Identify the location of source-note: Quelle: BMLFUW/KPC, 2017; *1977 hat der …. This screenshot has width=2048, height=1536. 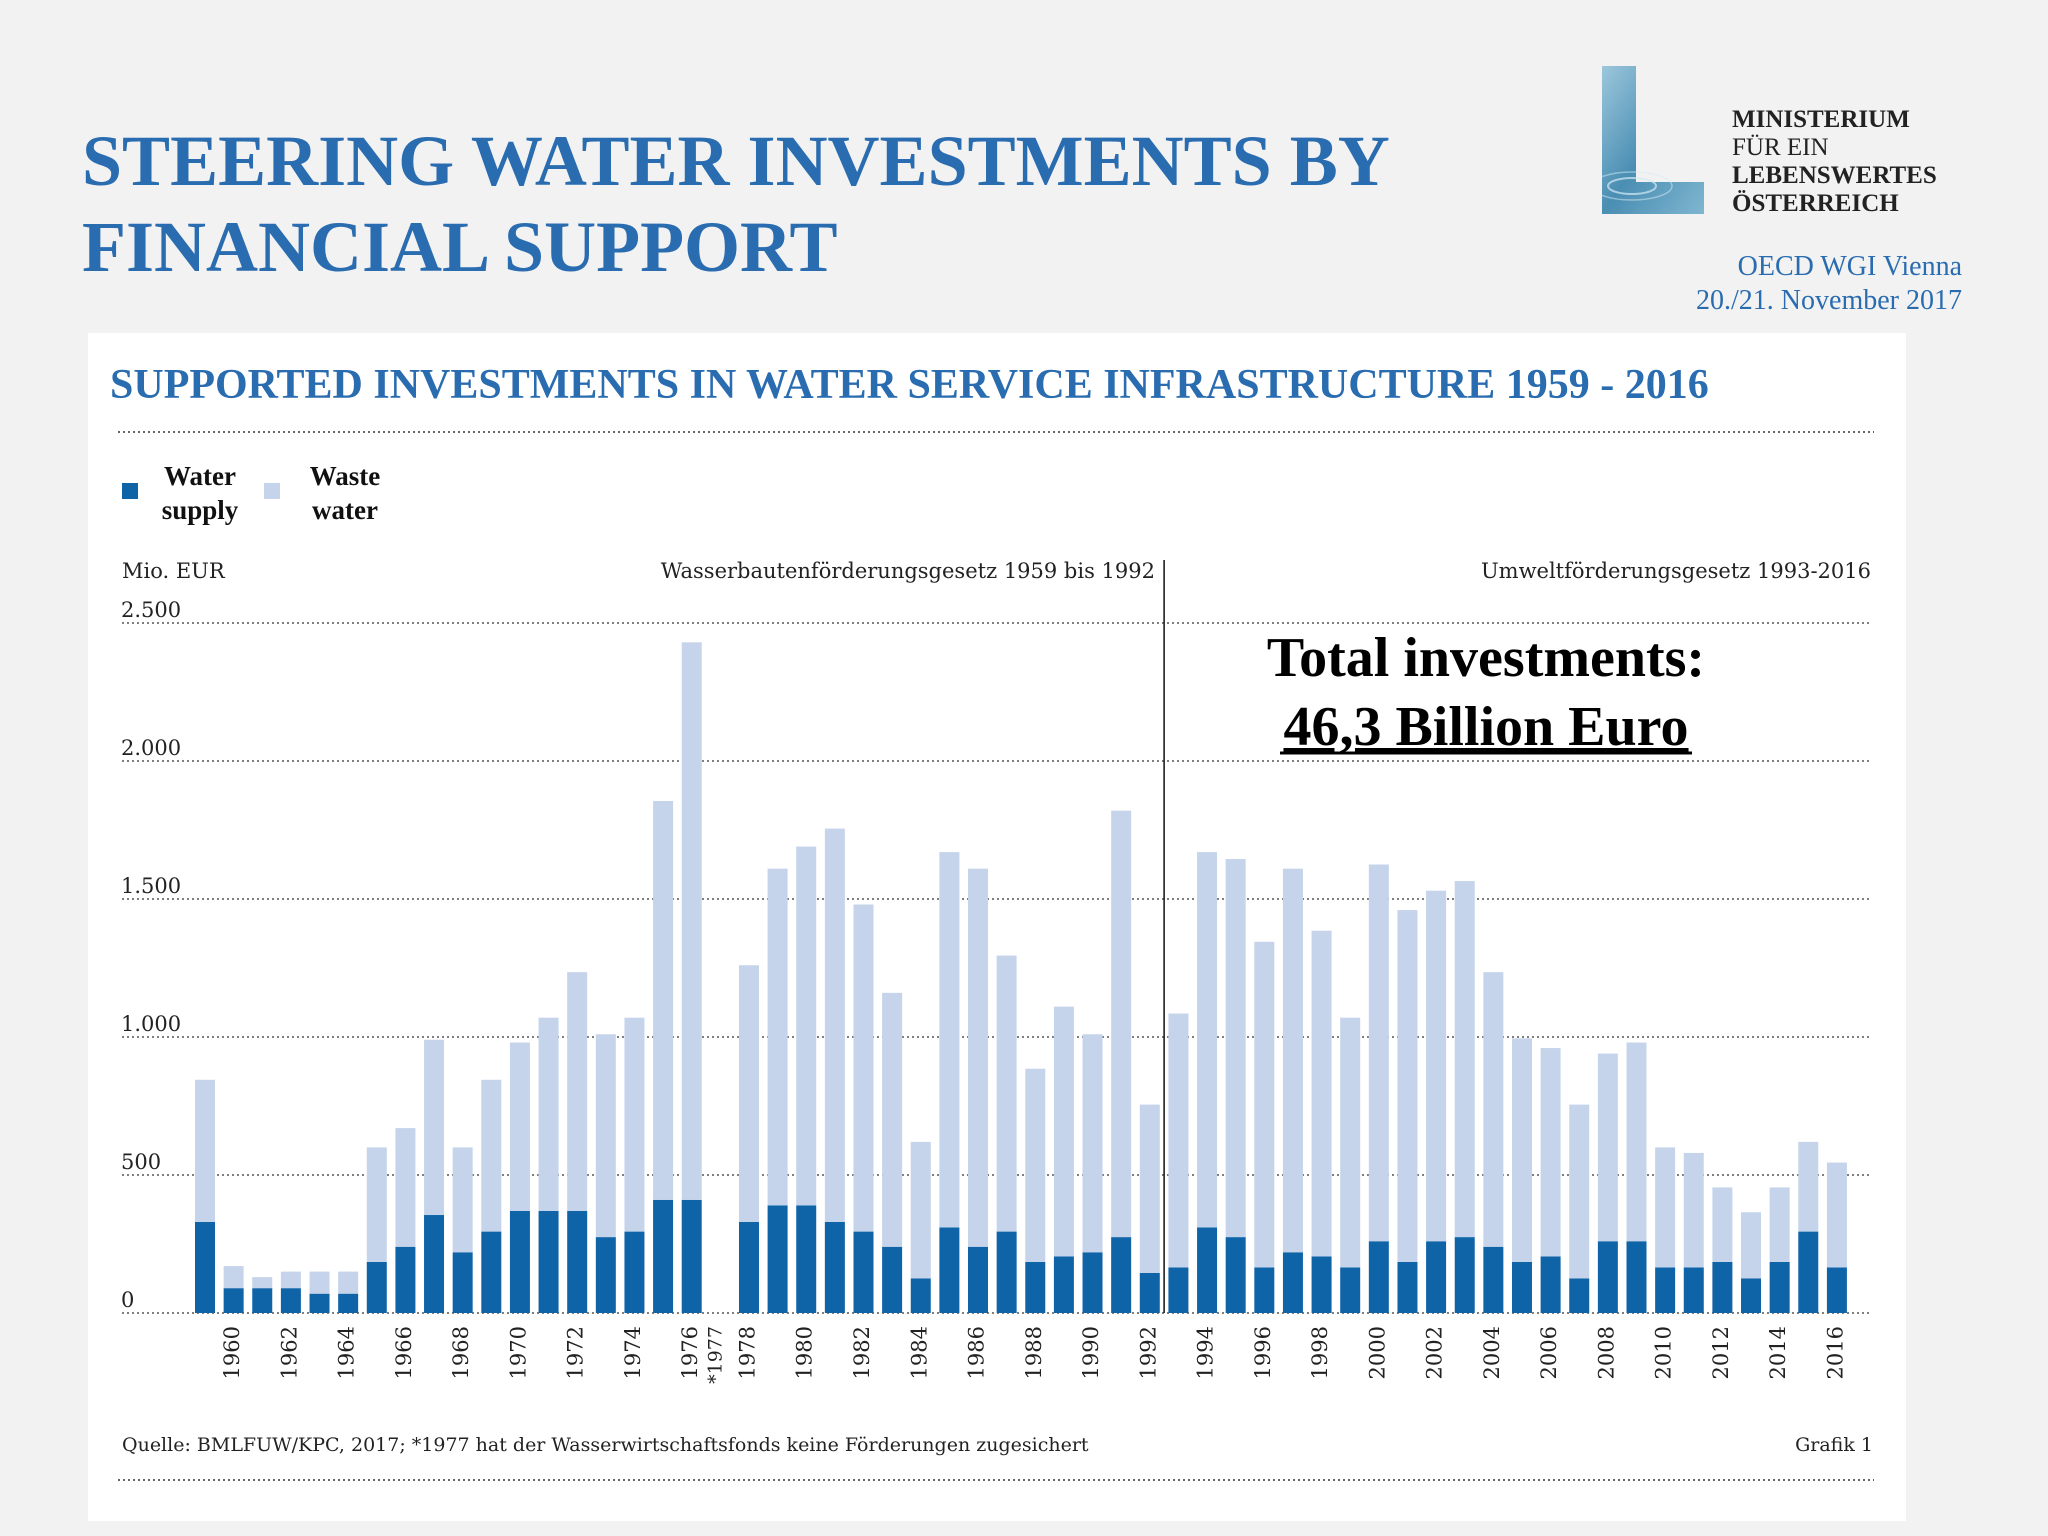
(605, 1445).